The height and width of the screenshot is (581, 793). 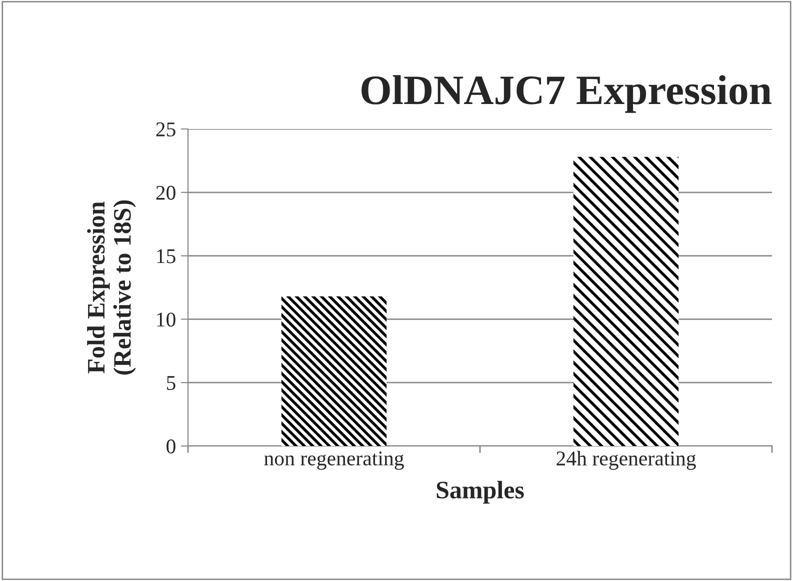 I want to click on y-tick-label: 15, so click(x=166, y=256).